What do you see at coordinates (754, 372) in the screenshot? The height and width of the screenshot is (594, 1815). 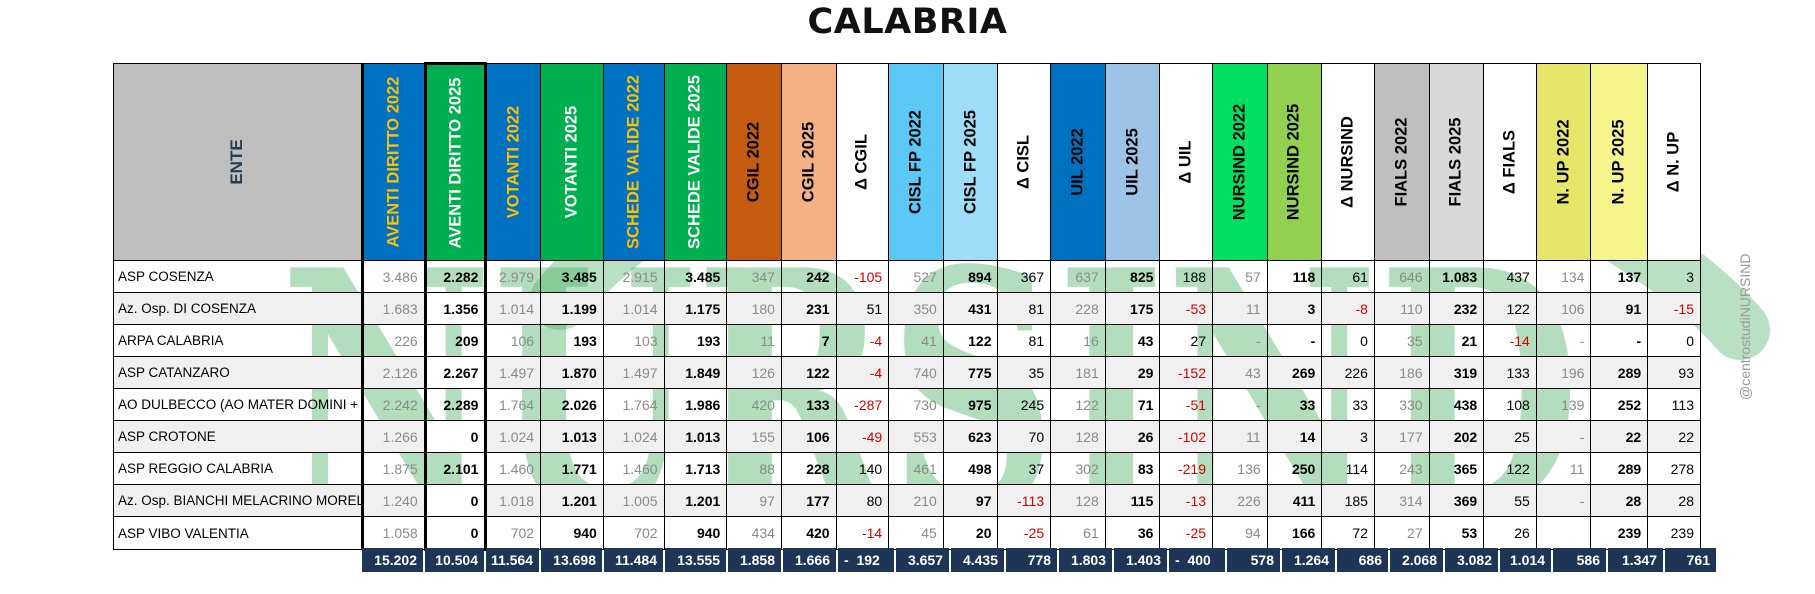 I see `table-cell: 126` at bounding box center [754, 372].